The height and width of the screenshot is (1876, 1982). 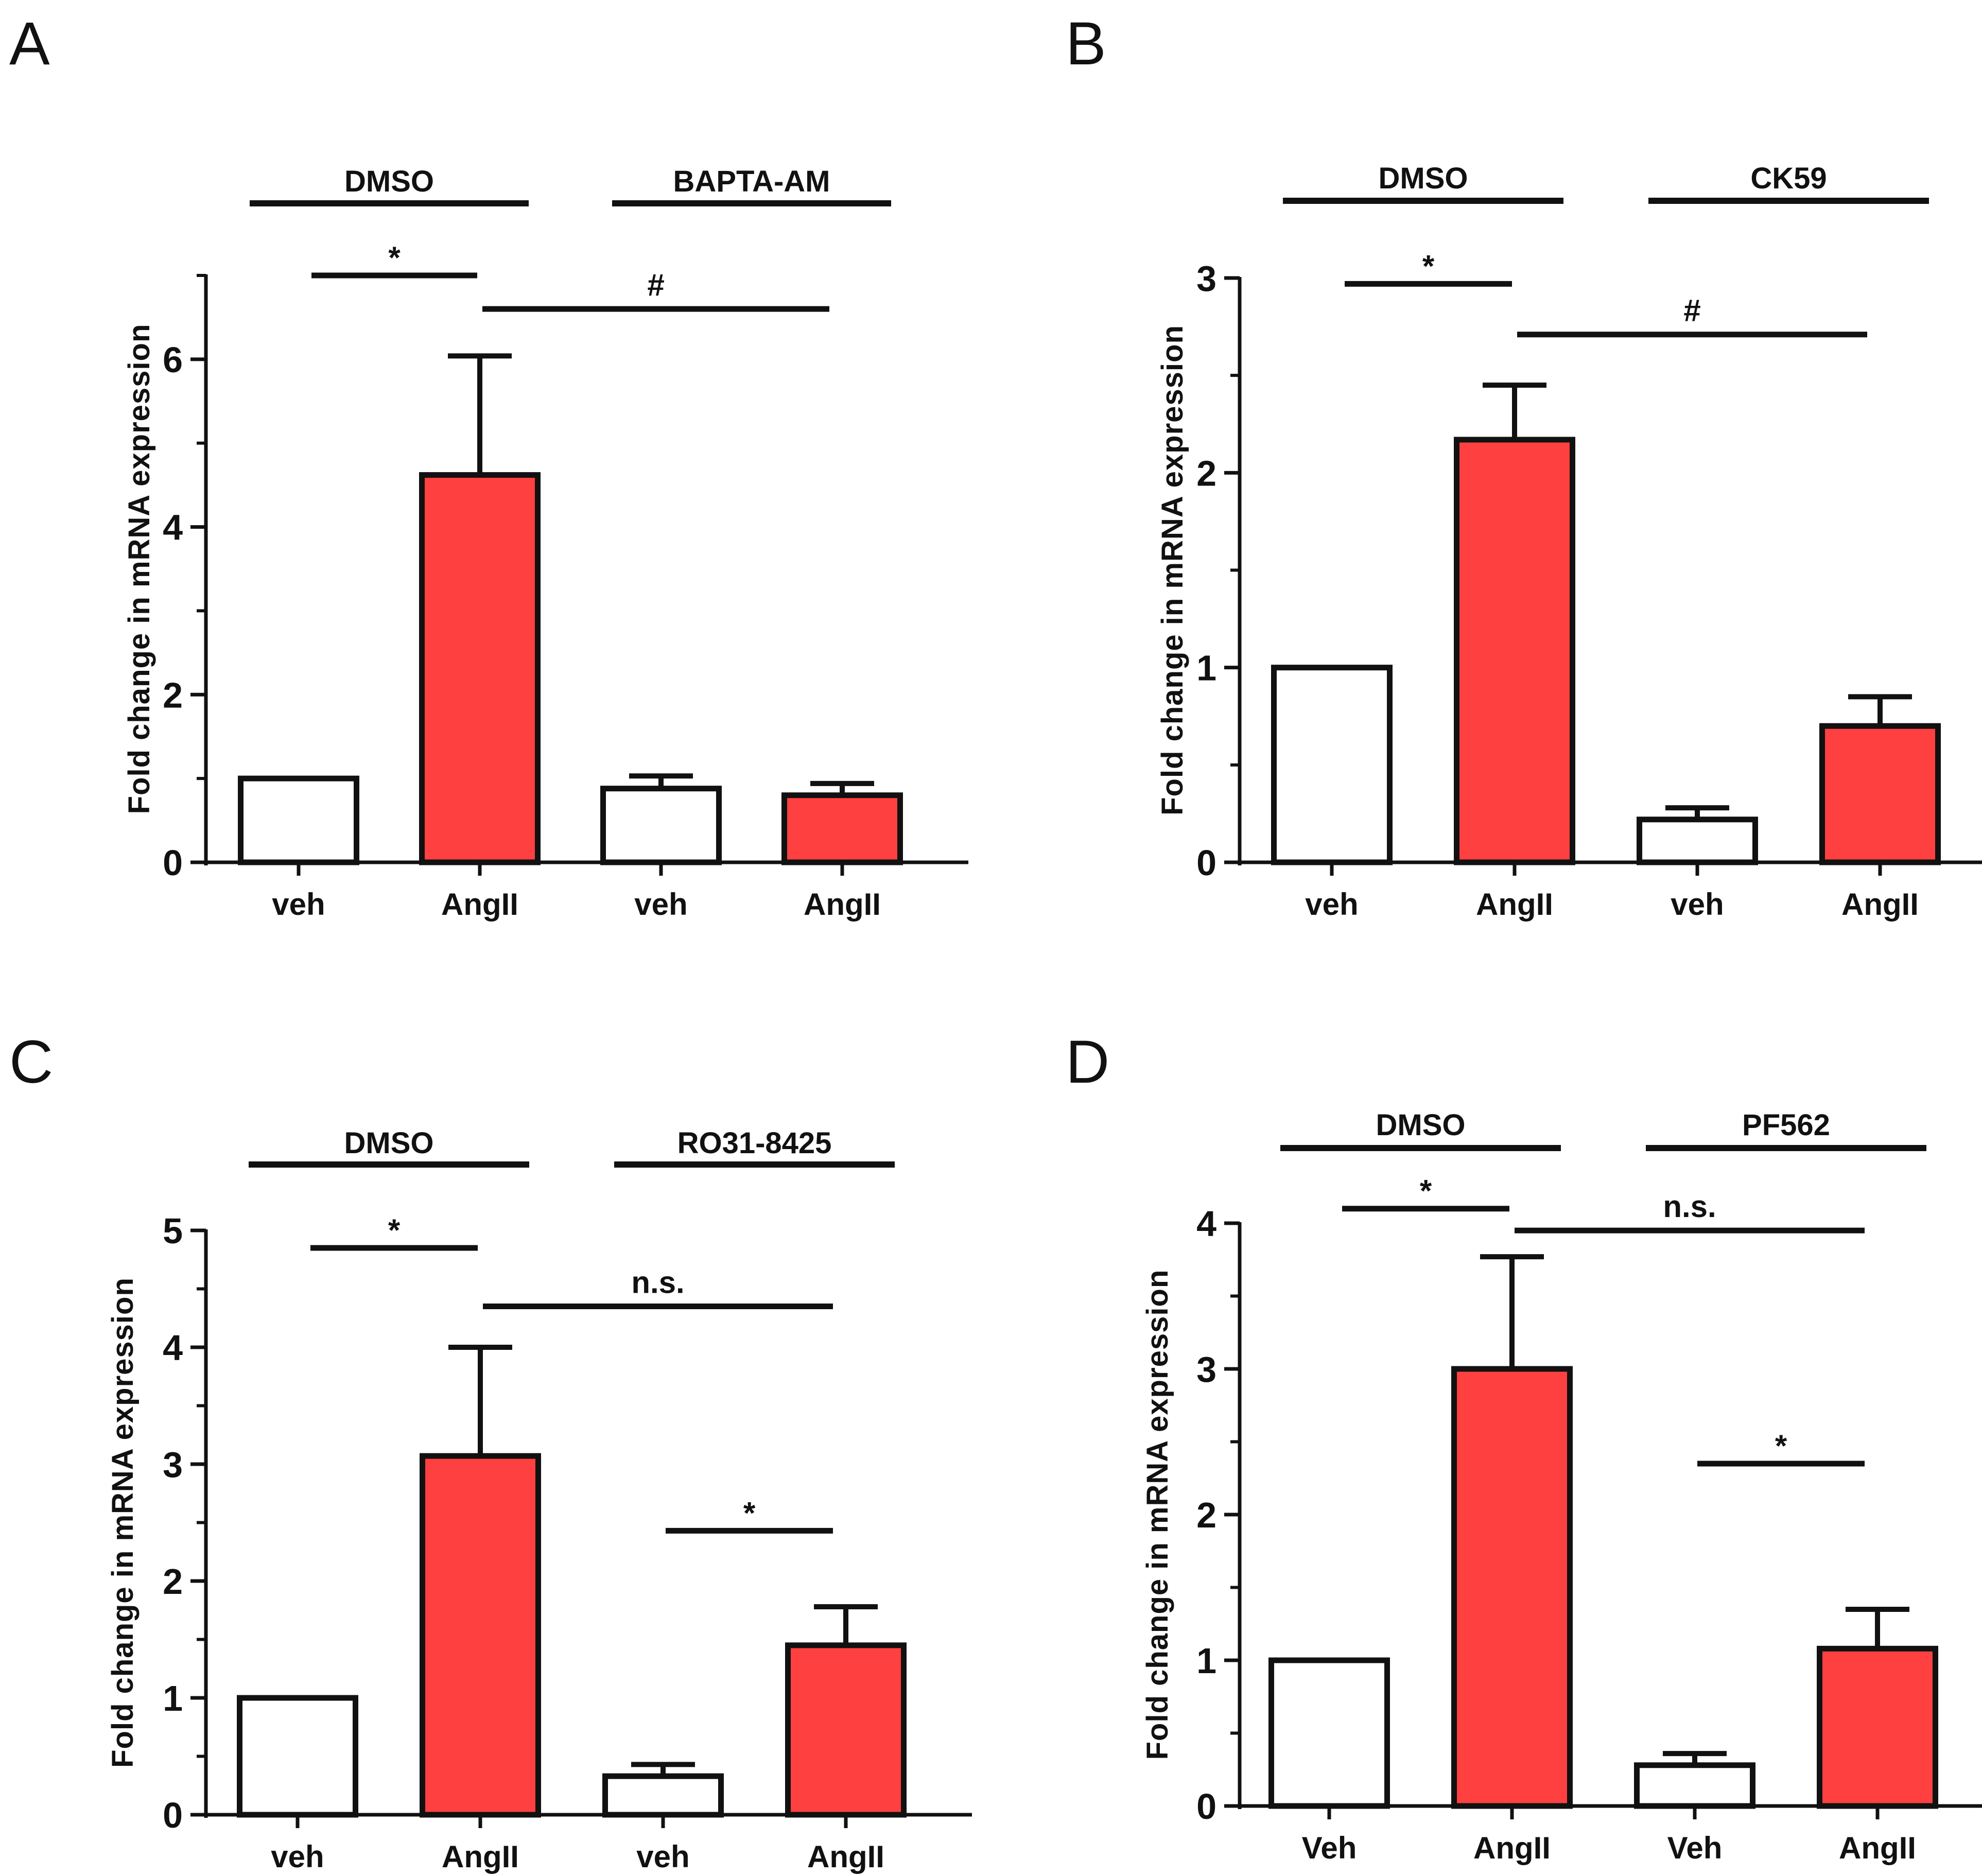 What do you see at coordinates (31, 1062) in the screenshot?
I see `panel-letter: C` at bounding box center [31, 1062].